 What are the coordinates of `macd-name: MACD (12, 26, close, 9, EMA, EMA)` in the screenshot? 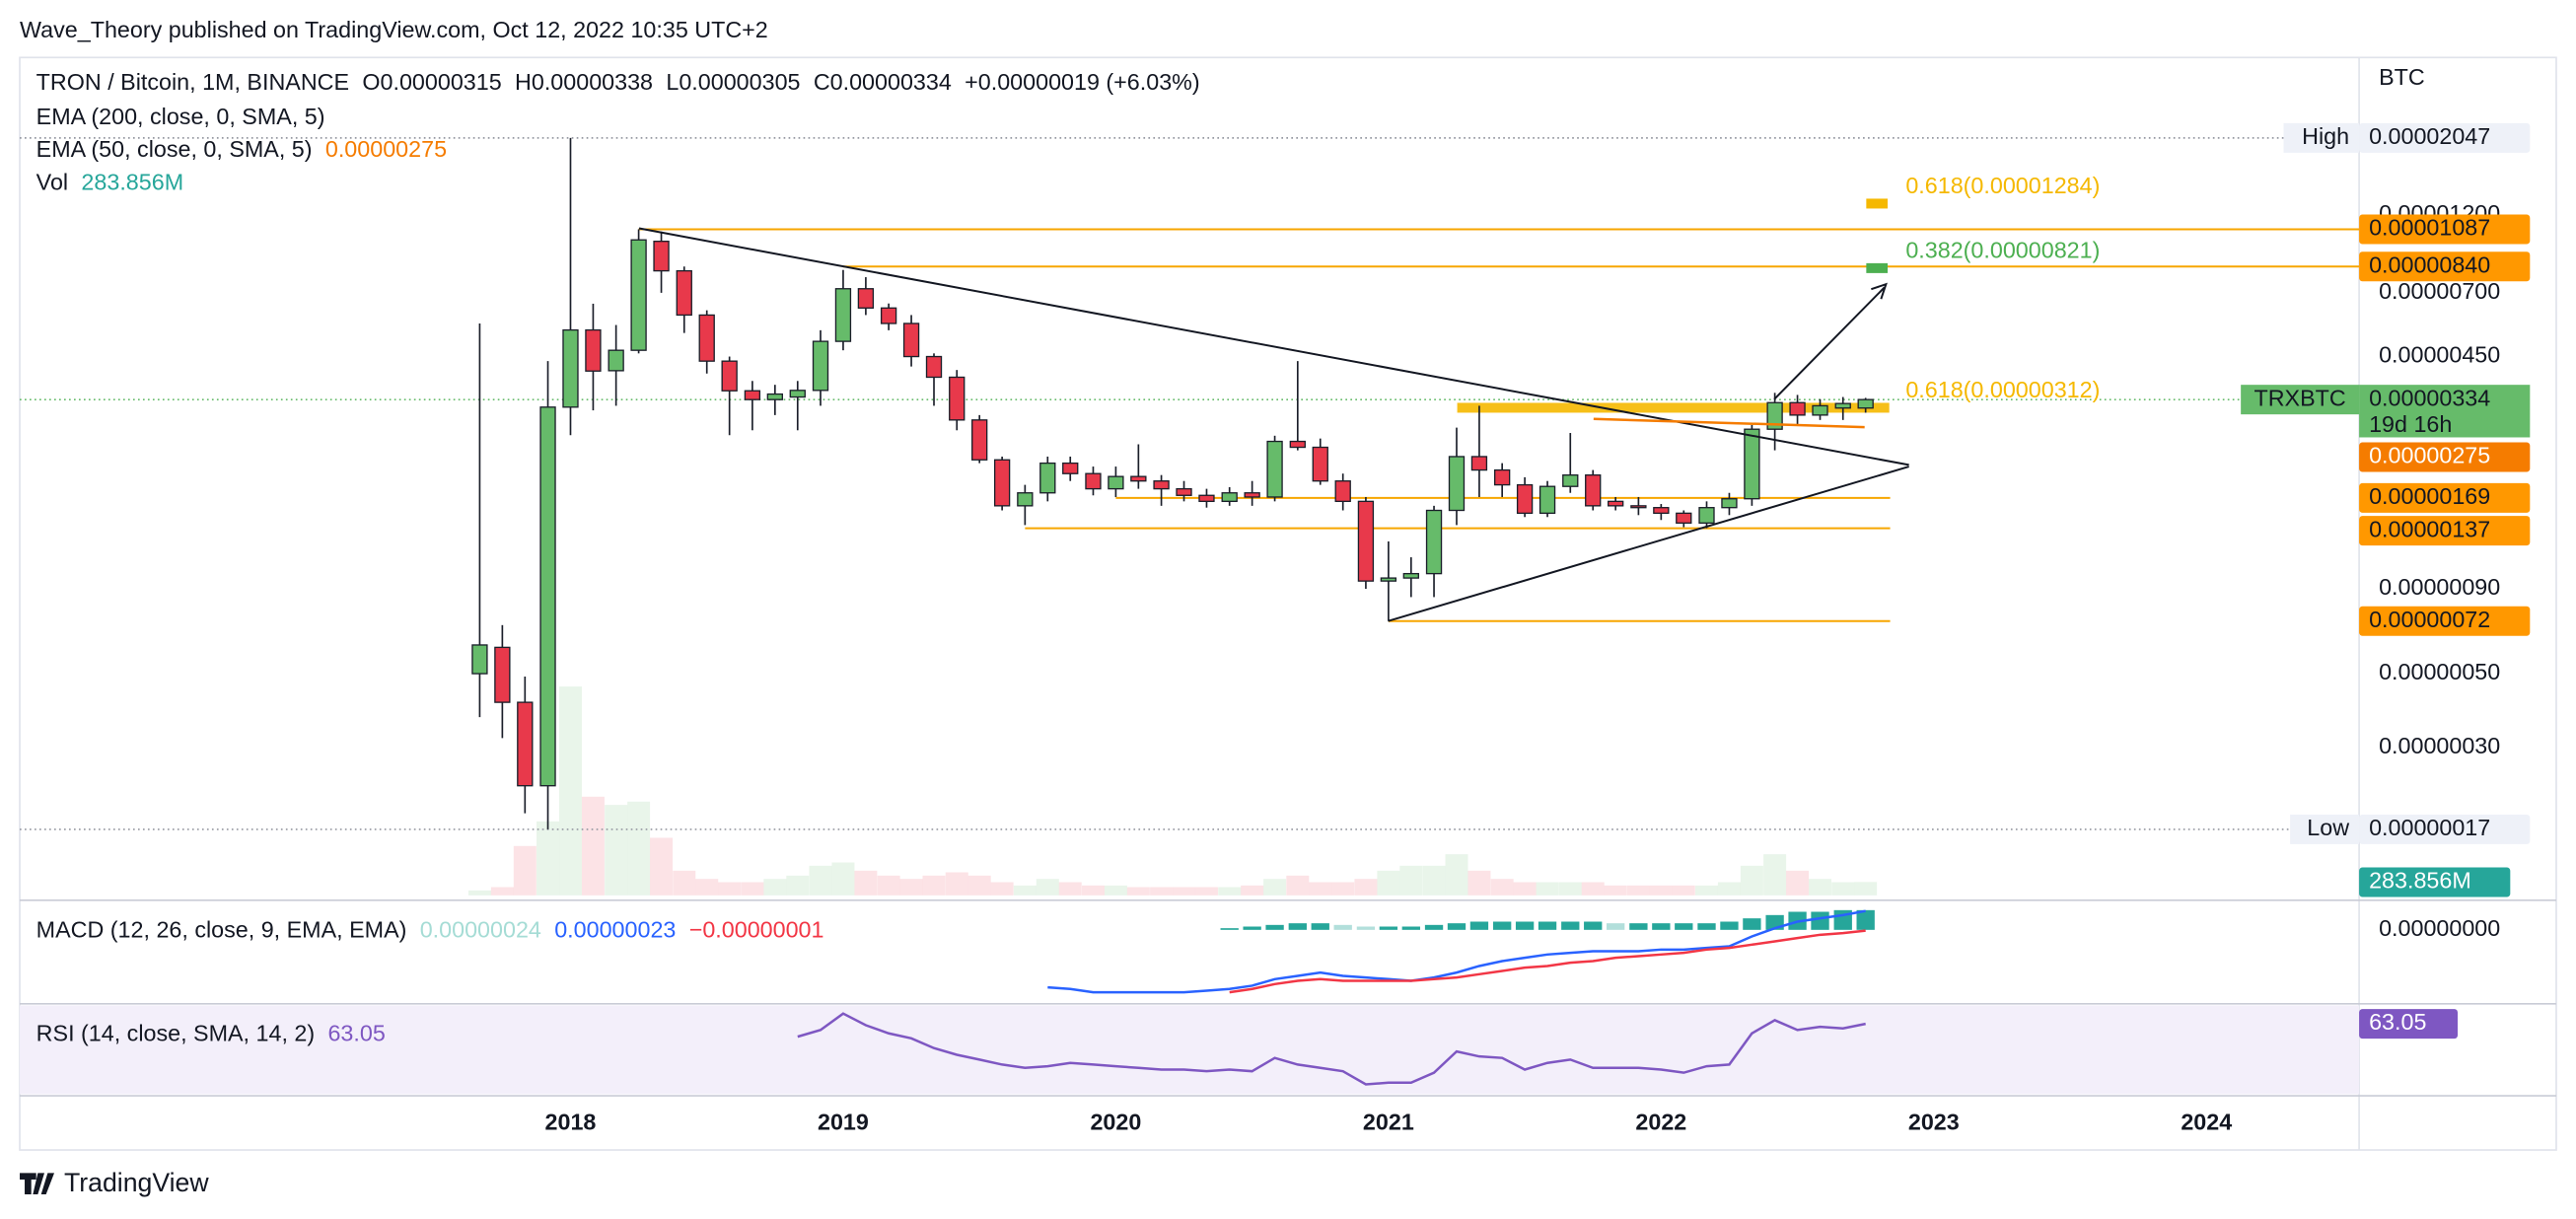 It's located at (221, 930).